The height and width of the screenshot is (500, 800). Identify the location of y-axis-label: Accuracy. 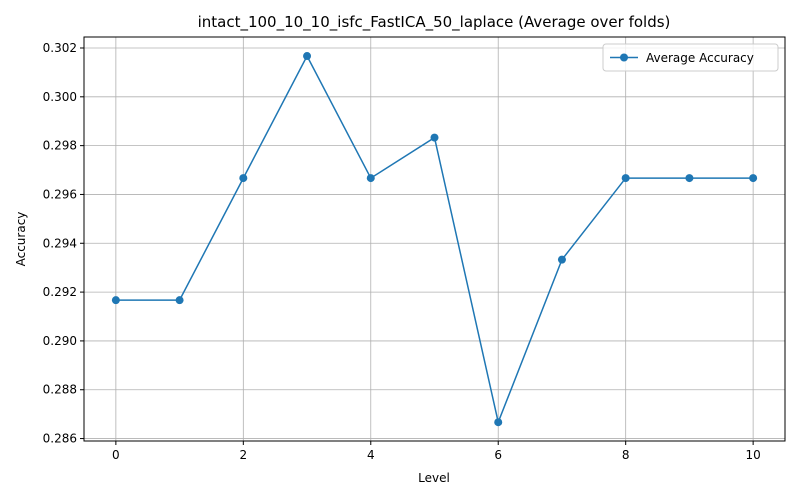
(21, 239).